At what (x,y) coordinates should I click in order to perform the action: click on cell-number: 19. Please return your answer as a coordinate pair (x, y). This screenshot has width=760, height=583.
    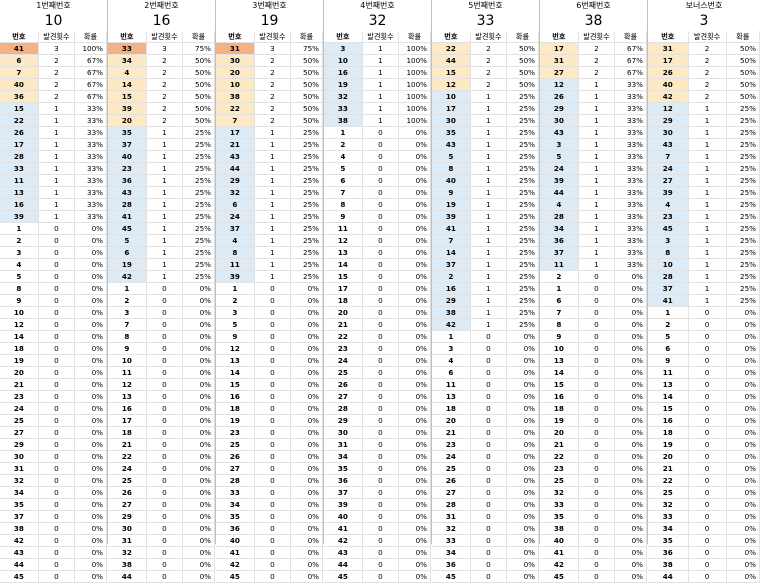
    Looking at the image, I should click on (127, 264).